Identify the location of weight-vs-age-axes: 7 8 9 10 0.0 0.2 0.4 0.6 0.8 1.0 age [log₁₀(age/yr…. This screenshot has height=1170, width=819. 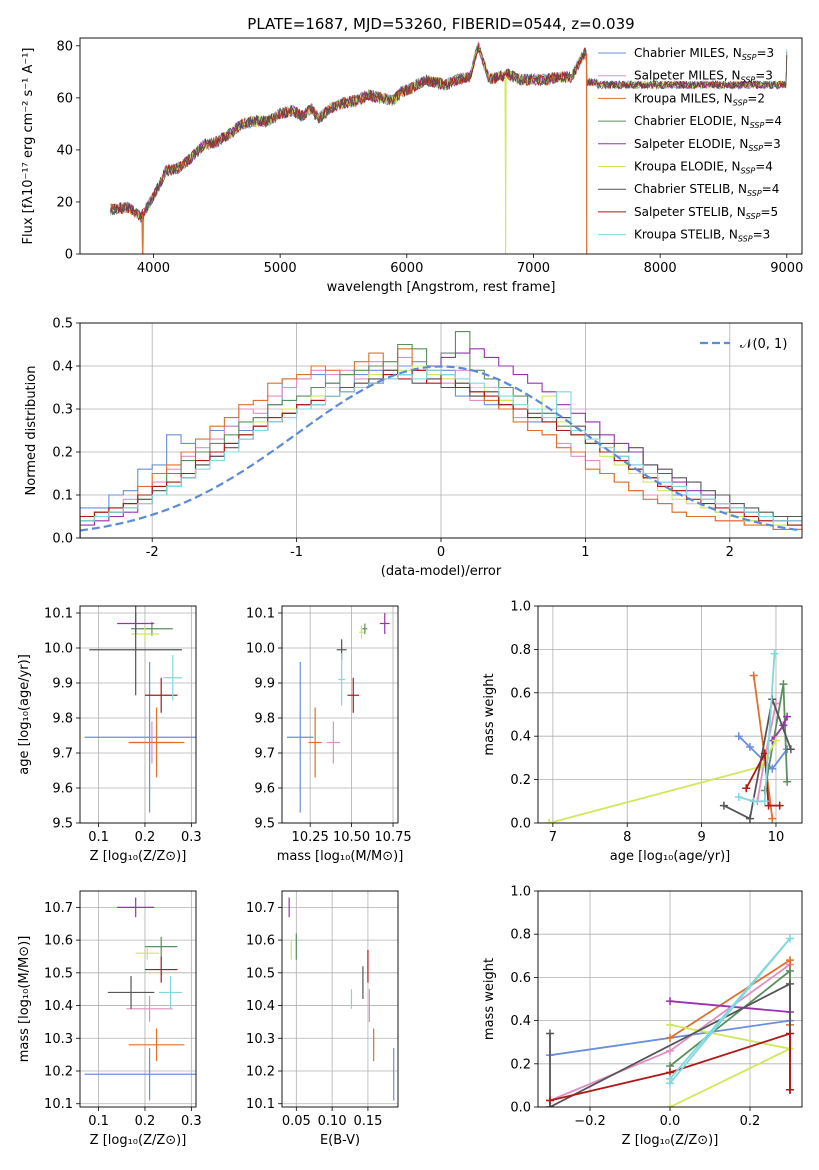
(642, 732).